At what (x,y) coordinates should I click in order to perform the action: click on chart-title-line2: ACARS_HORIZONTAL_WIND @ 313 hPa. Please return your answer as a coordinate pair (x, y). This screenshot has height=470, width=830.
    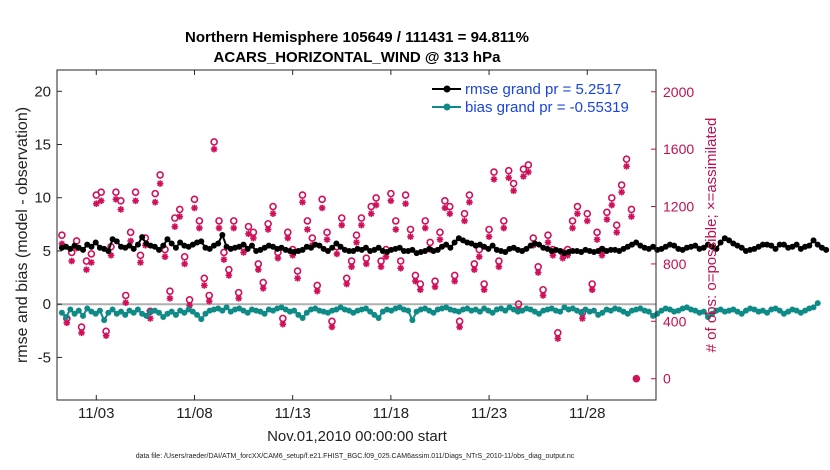
    Looking at the image, I should click on (358, 57).